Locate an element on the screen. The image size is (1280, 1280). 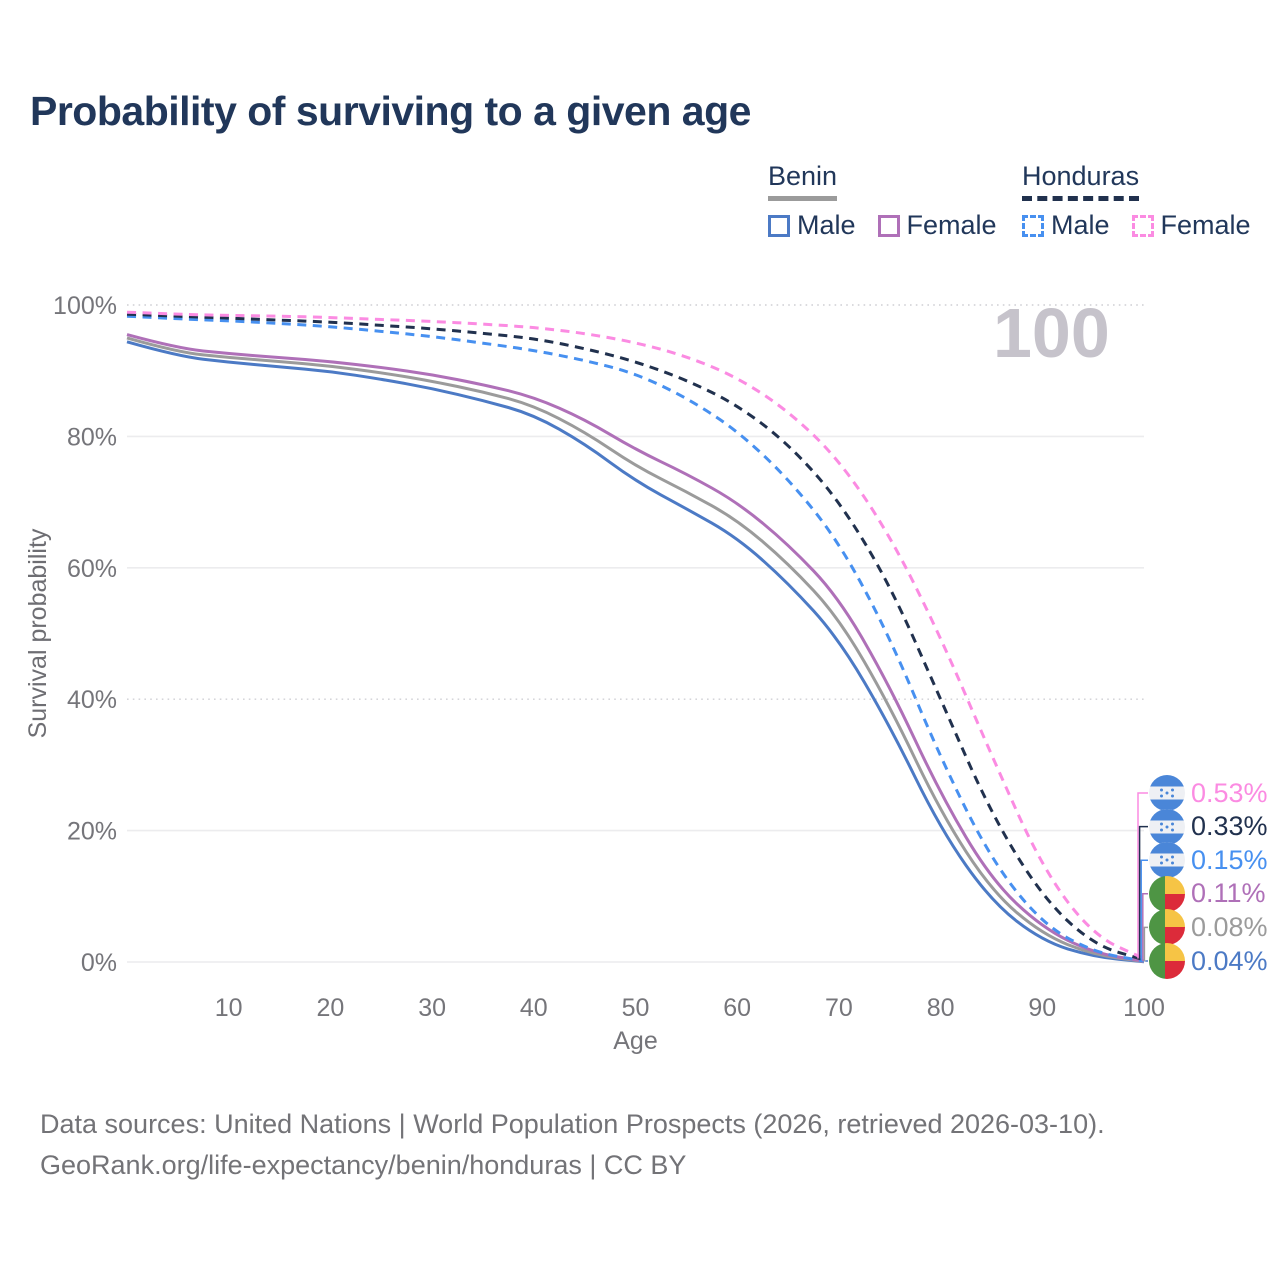
legend-group-benin: Benin Male Female is located at coordinates (893, 201).